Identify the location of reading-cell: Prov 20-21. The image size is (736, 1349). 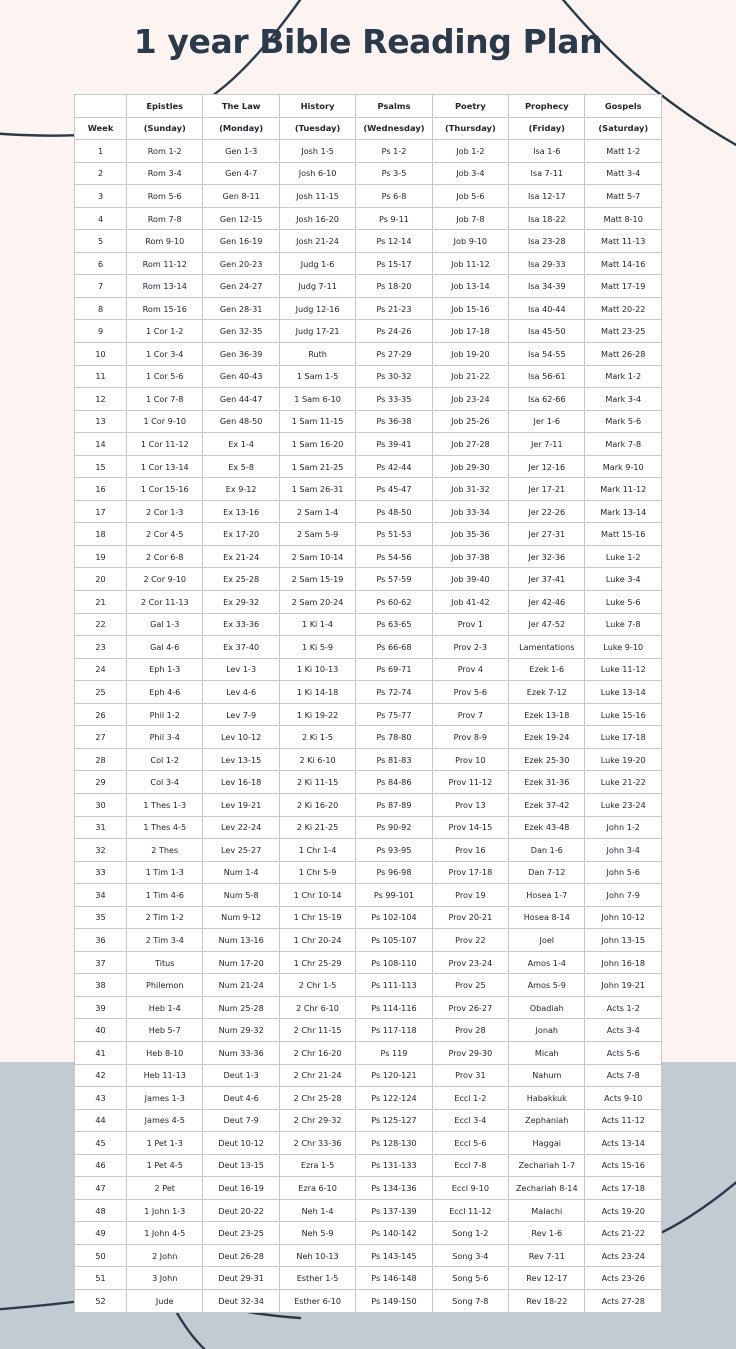
(470, 917).